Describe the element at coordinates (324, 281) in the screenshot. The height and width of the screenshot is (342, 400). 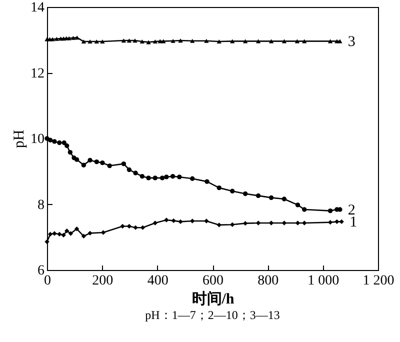
I see `x-tick-label: 1 000` at that location.